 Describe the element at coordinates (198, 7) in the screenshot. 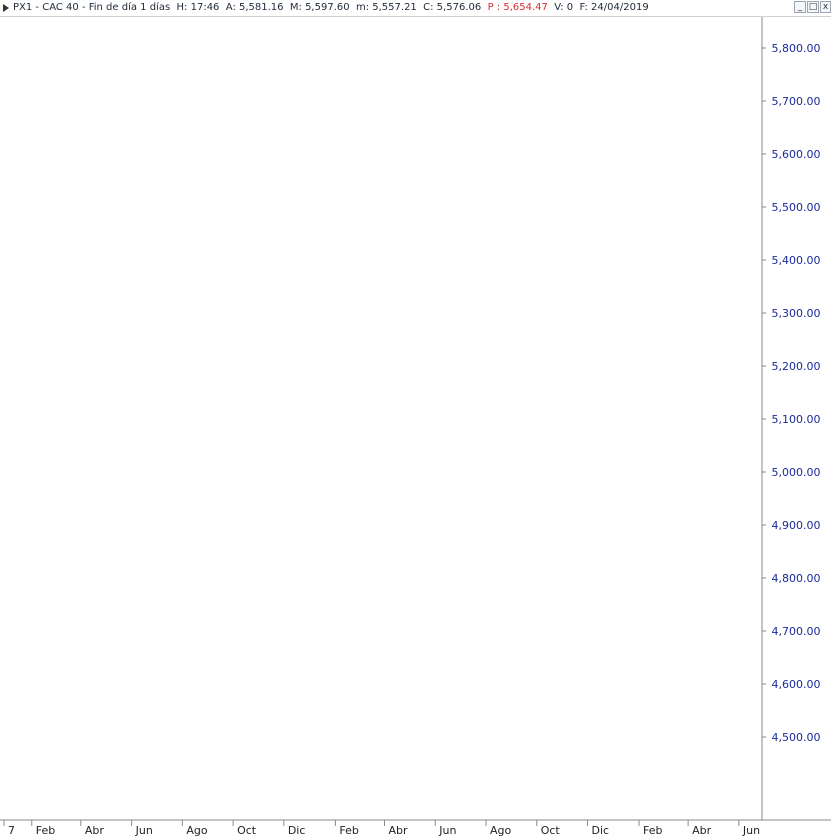

I see `high-readout: H: 17:46` at that location.